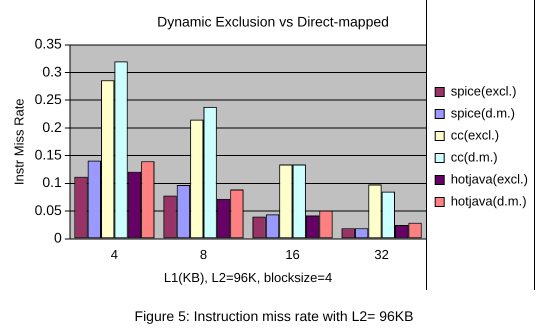 The width and height of the screenshot is (548, 334). I want to click on x-tick-label: 8, so click(204, 254).